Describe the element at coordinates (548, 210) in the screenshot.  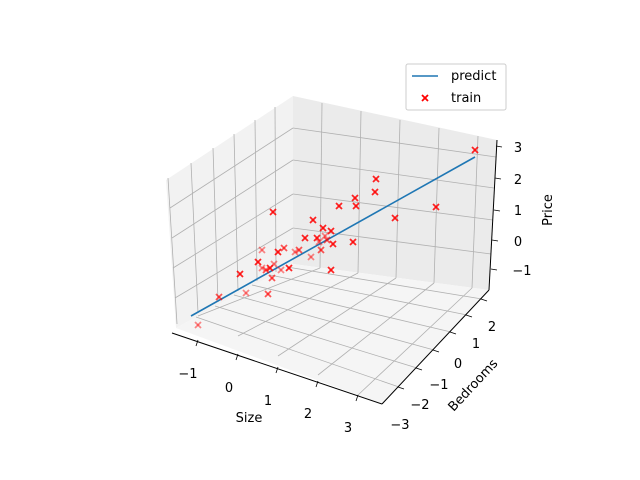
I see `z-axis-label: Price` at that location.